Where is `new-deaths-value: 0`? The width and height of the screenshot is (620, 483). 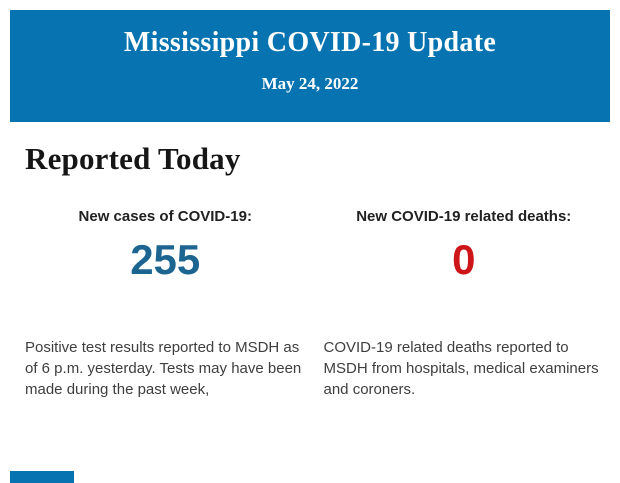
new-deaths-value: 0 is located at coordinates (464, 259).